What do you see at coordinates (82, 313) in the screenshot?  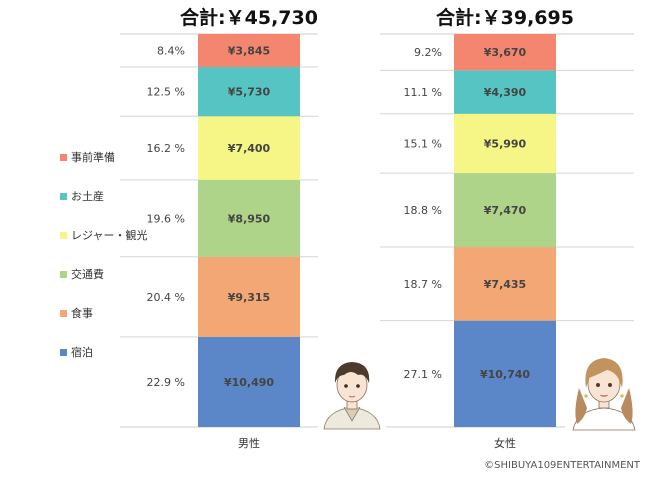 I see `legend-label: 食事` at bounding box center [82, 313].